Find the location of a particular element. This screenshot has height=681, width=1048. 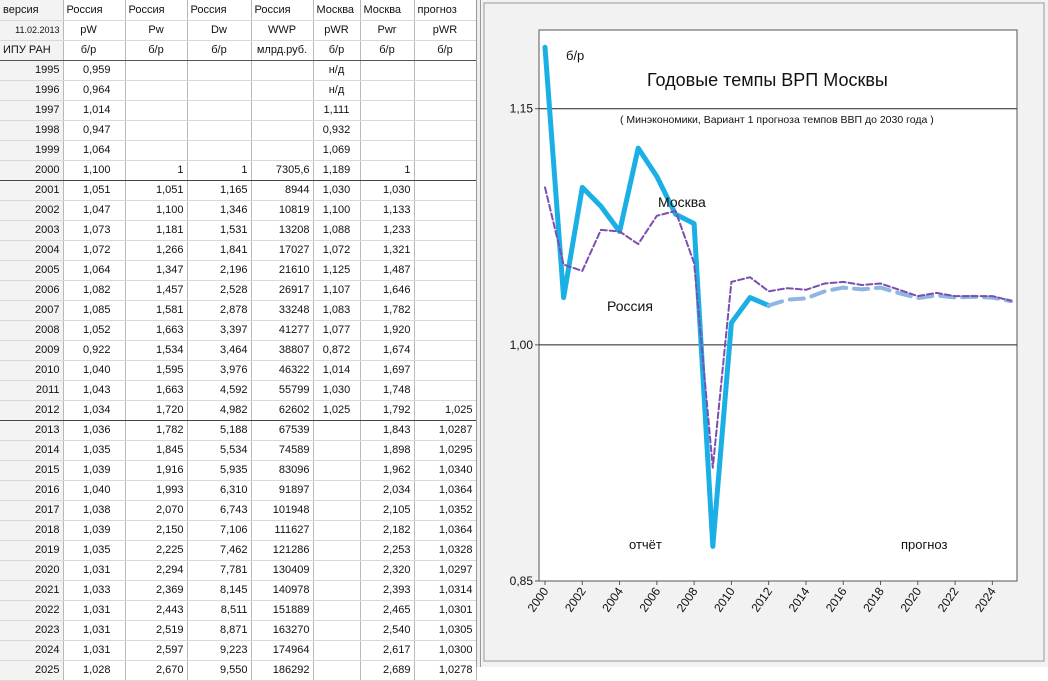

year-cell: 2019 is located at coordinates (31, 550).